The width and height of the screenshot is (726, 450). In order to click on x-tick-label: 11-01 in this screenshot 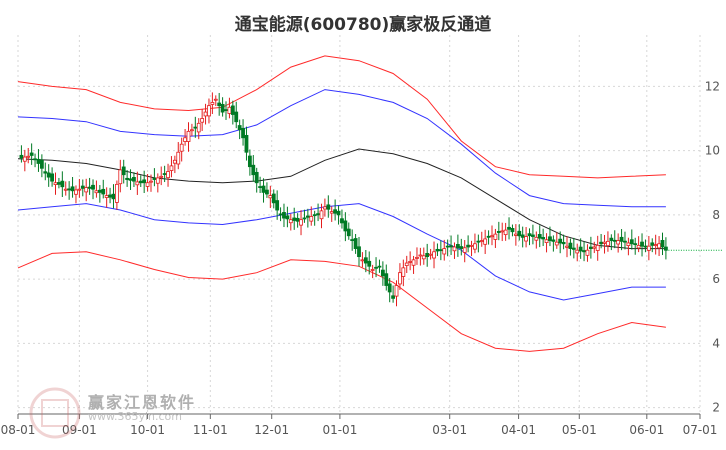, I will do `click(210, 430)`.